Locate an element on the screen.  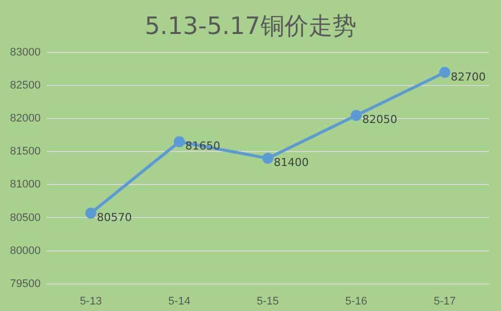
data-label: 82050 is located at coordinates (380, 119).